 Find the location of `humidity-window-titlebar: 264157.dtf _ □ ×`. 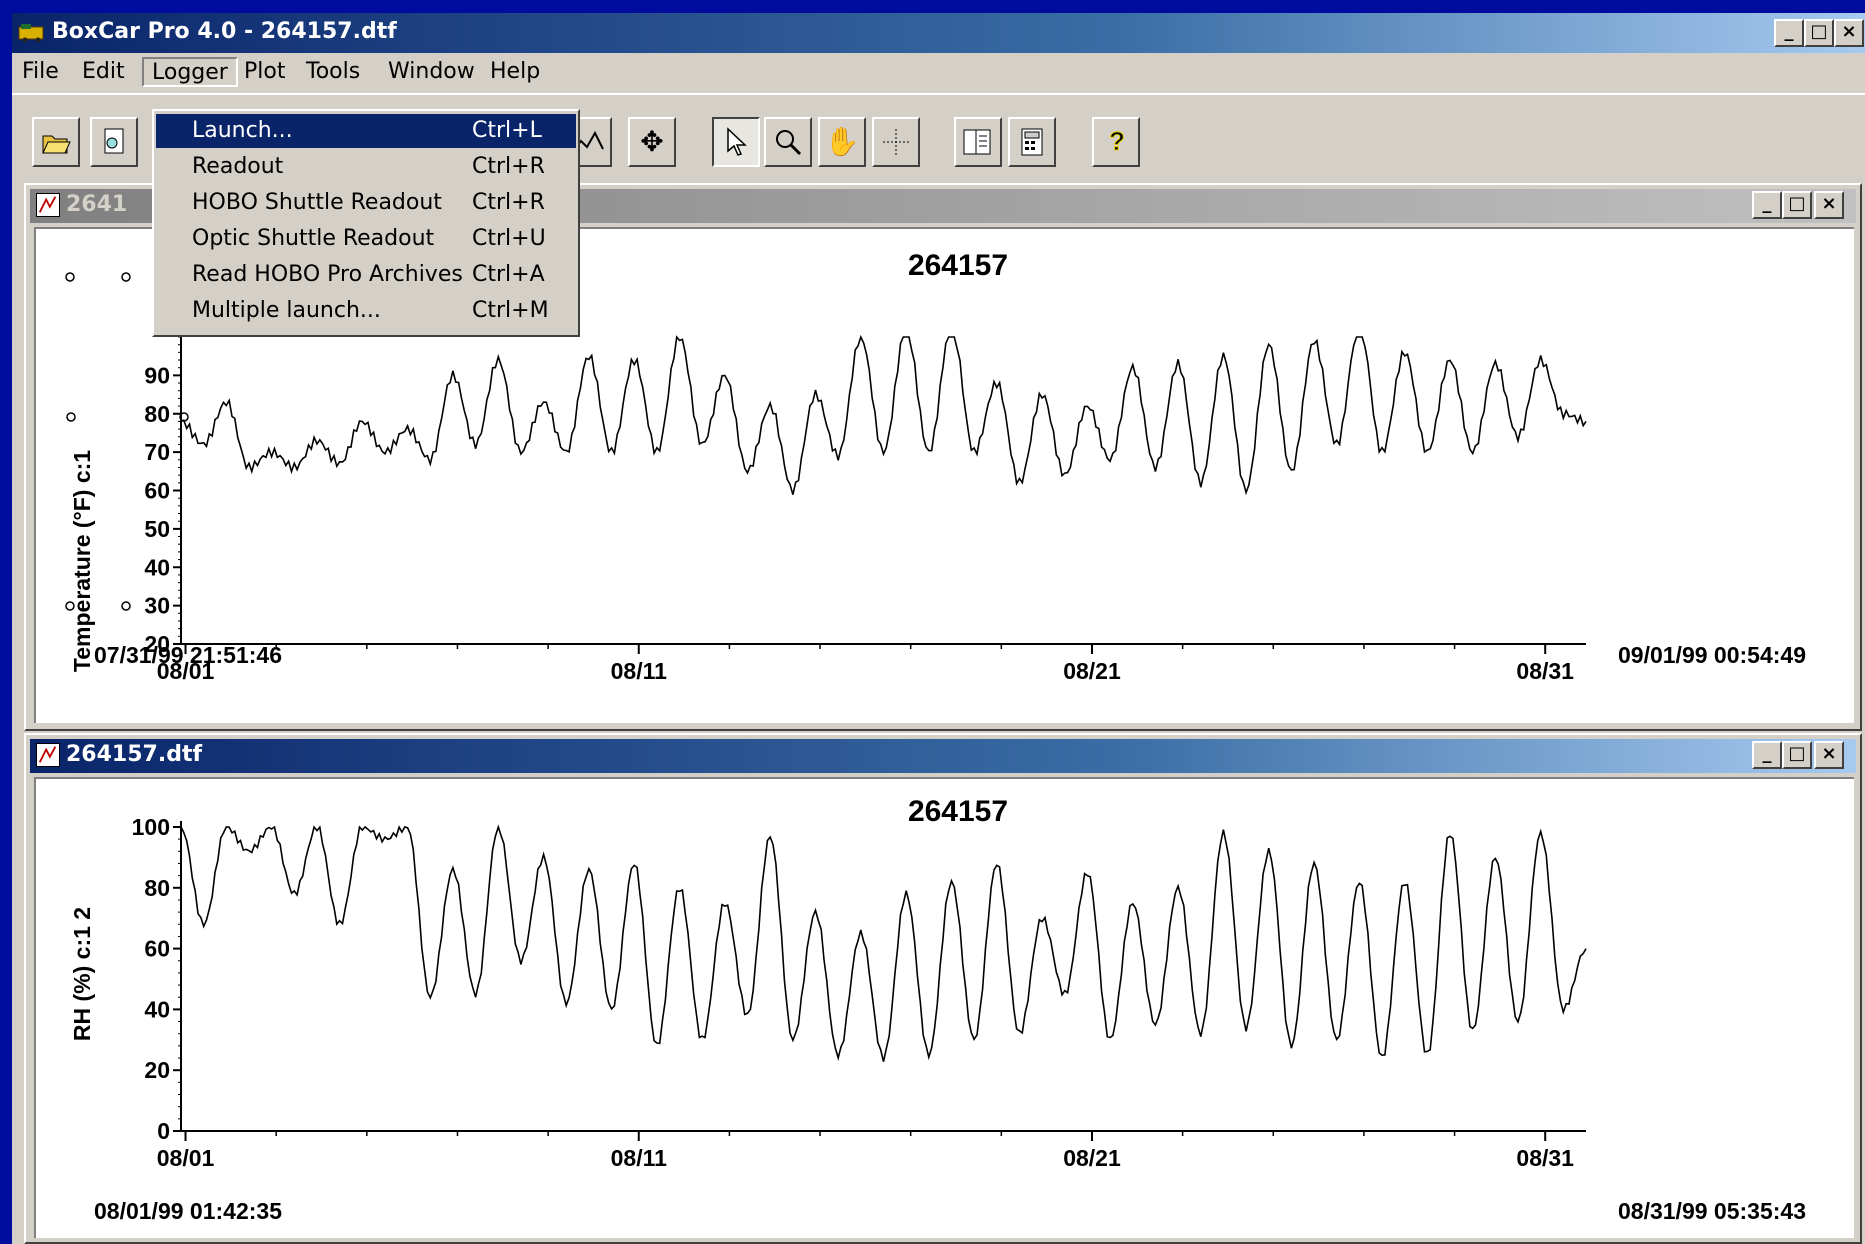

humidity-window-titlebar: 264157.dtf _ □ × is located at coordinates (943, 756).